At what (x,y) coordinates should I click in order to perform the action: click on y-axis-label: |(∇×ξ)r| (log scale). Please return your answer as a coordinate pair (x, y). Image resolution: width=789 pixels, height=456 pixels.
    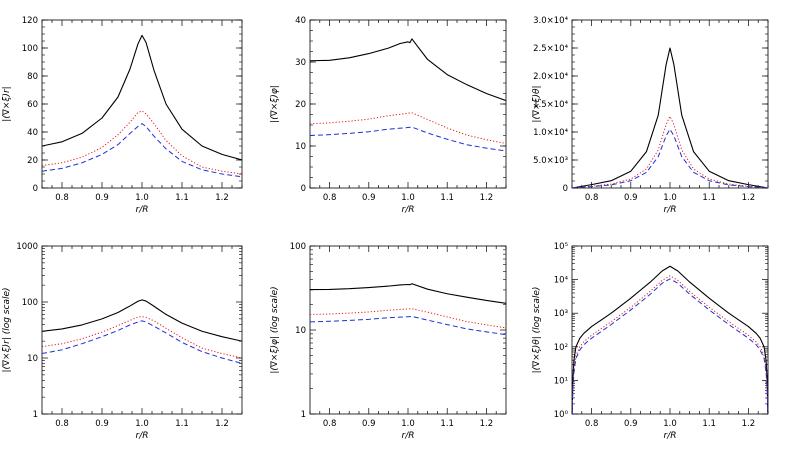
    Looking at the image, I should click on (7, 329).